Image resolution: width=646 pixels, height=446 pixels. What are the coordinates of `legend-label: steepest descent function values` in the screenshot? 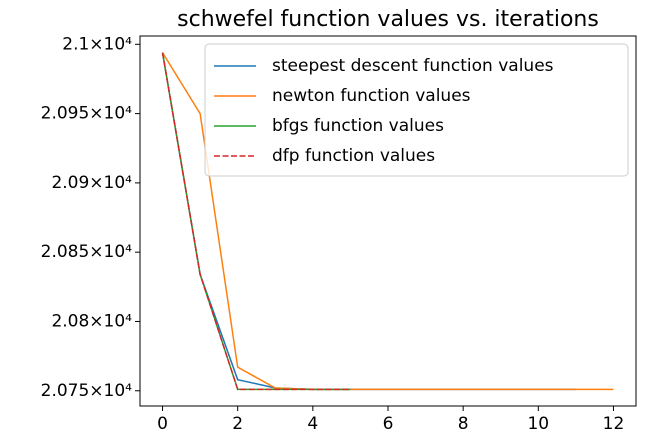 It's located at (413, 66).